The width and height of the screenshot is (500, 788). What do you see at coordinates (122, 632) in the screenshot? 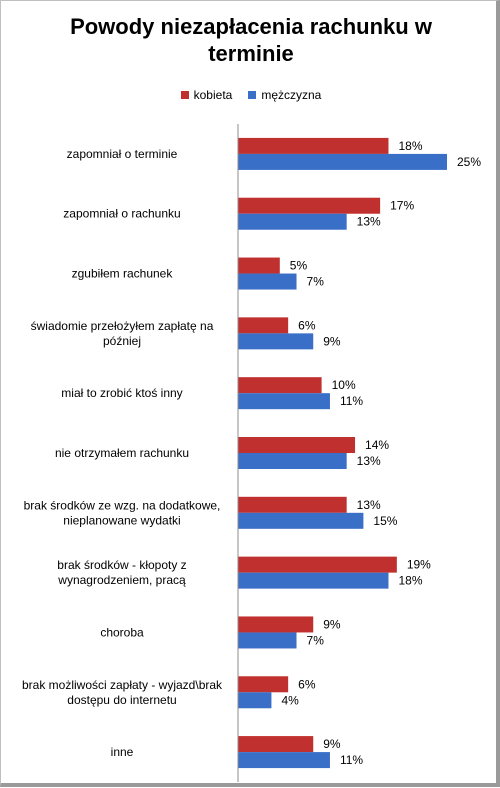
I see `category-label: choroba` at bounding box center [122, 632].